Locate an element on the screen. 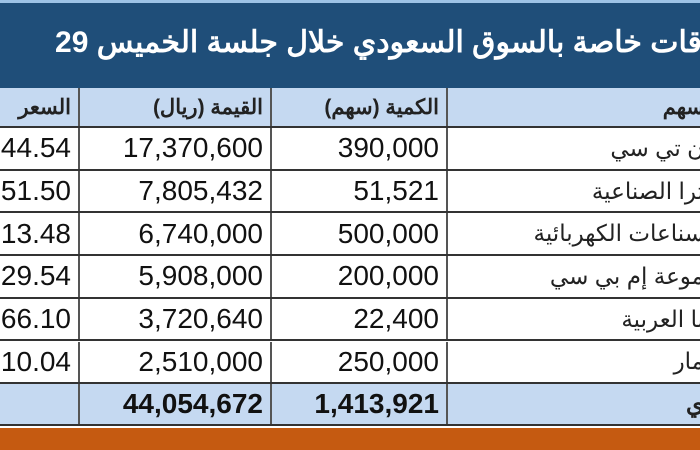 The width and height of the screenshot is (700, 450). stock-cell: سناعات الكهربائية is located at coordinates (574, 233).